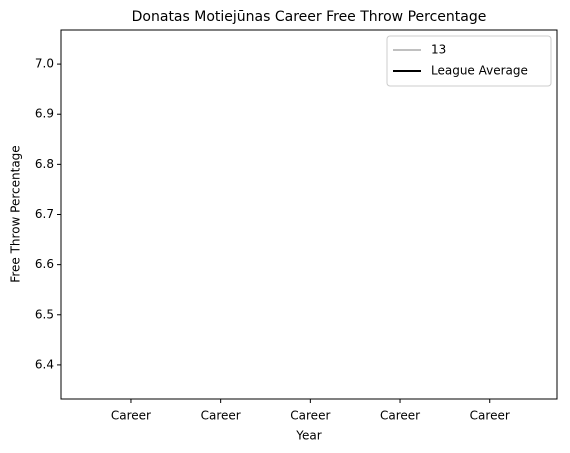  What do you see at coordinates (44, 214) in the screenshot?
I see `y-tick-label: 6.7` at bounding box center [44, 214].